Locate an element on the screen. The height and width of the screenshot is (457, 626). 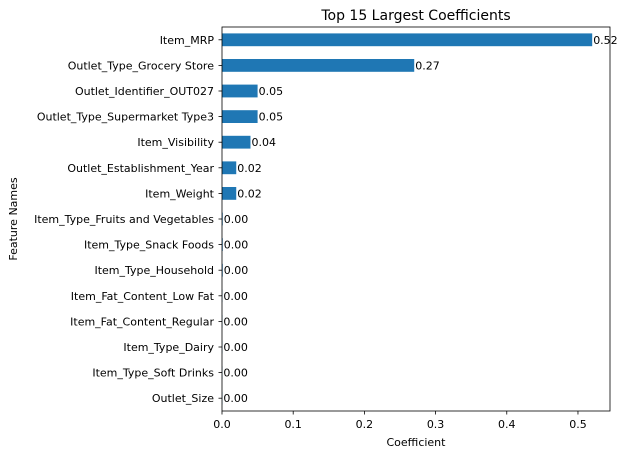
x-tick-label: 0.3 is located at coordinates (436, 424).